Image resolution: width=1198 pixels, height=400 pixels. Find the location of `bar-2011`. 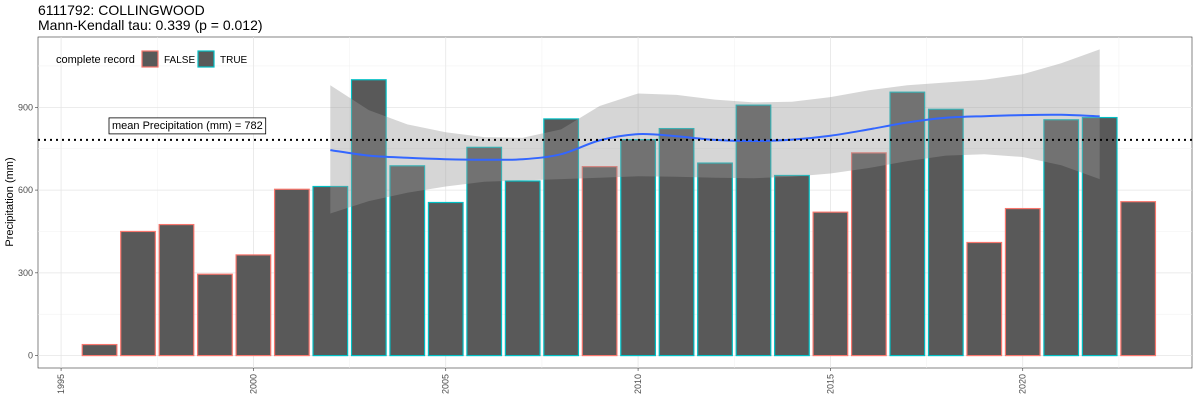

bar-2011 is located at coordinates (676, 242).